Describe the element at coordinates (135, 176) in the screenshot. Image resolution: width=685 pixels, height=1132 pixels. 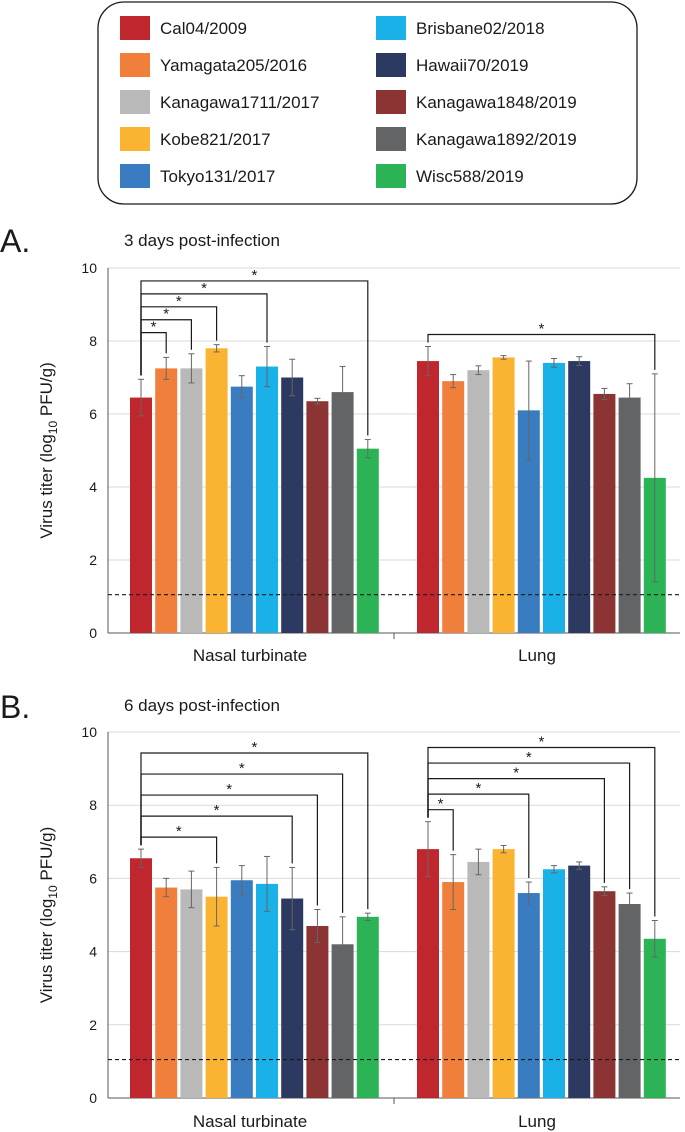
I see `legend-swatch-tokyo131-2017` at that location.